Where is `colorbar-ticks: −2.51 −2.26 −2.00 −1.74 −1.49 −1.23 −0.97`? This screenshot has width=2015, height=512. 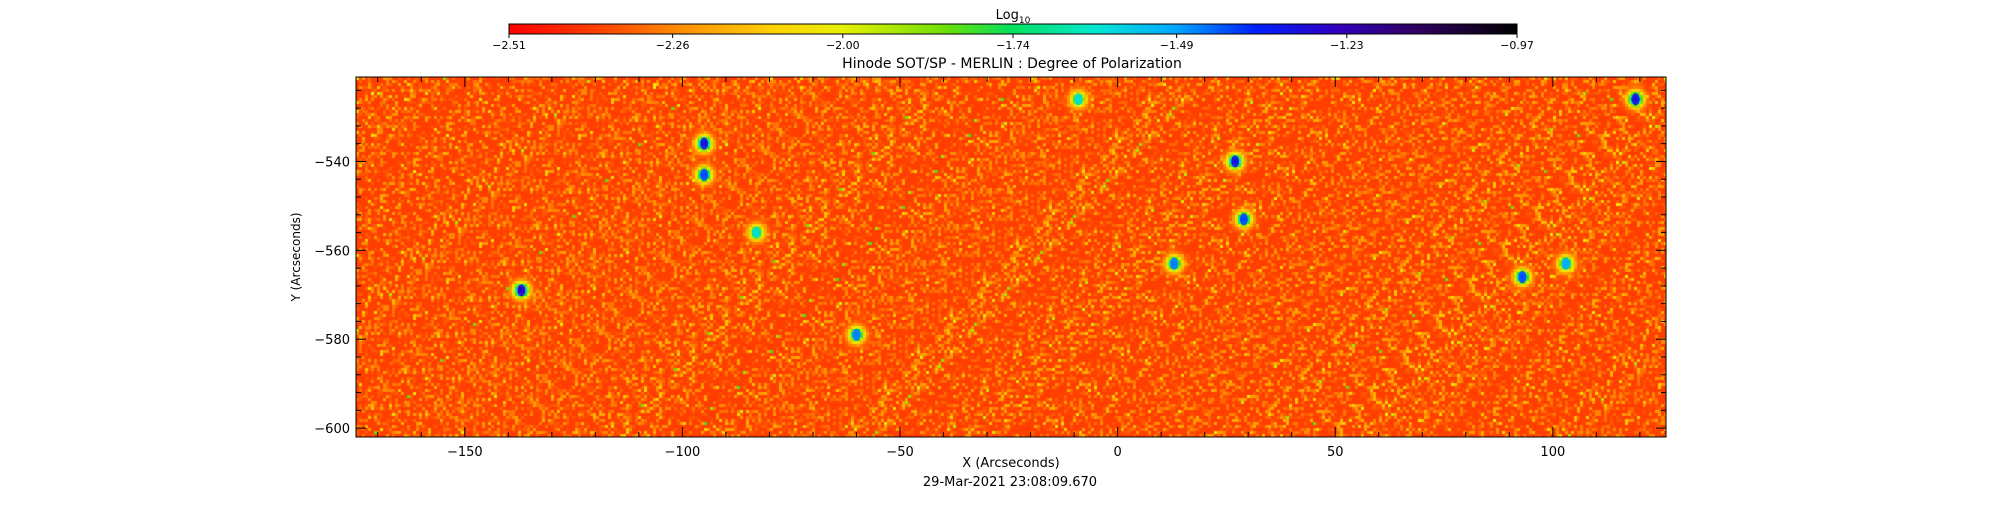
colorbar-ticks: −2.51 −2.26 −2.00 −1.74 −1.49 −1.23 −0.97 is located at coordinates (1013, 43).